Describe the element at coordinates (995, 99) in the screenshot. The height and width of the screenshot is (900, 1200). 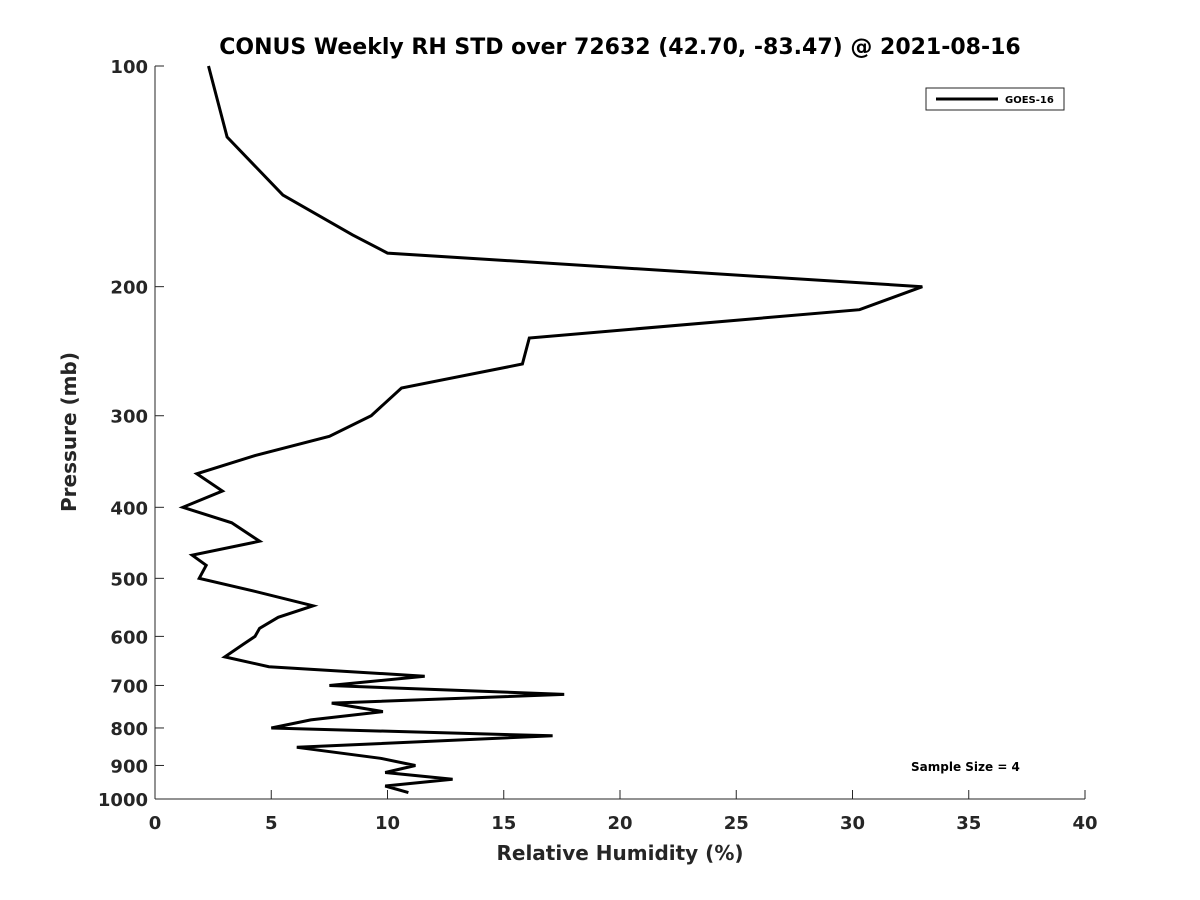
I see `legend: GOES-16` at that location.